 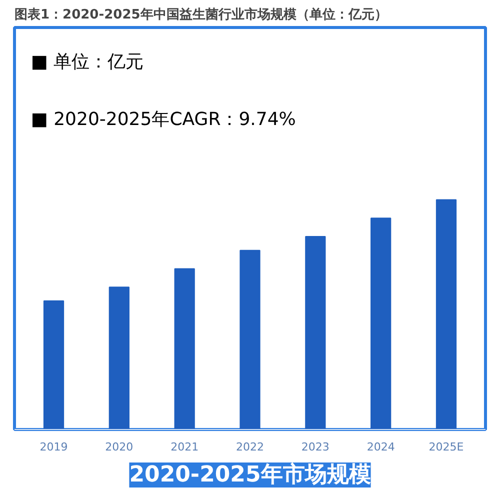 I want to click on x-tick-label: 2024, so click(x=380, y=447).